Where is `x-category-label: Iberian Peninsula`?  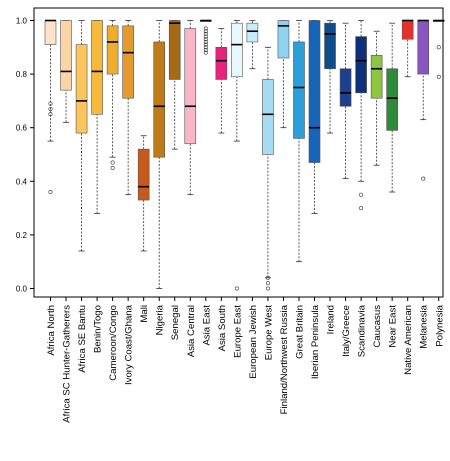 x-category-label: Iberian Peninsula is located at coordinates (315, 341).